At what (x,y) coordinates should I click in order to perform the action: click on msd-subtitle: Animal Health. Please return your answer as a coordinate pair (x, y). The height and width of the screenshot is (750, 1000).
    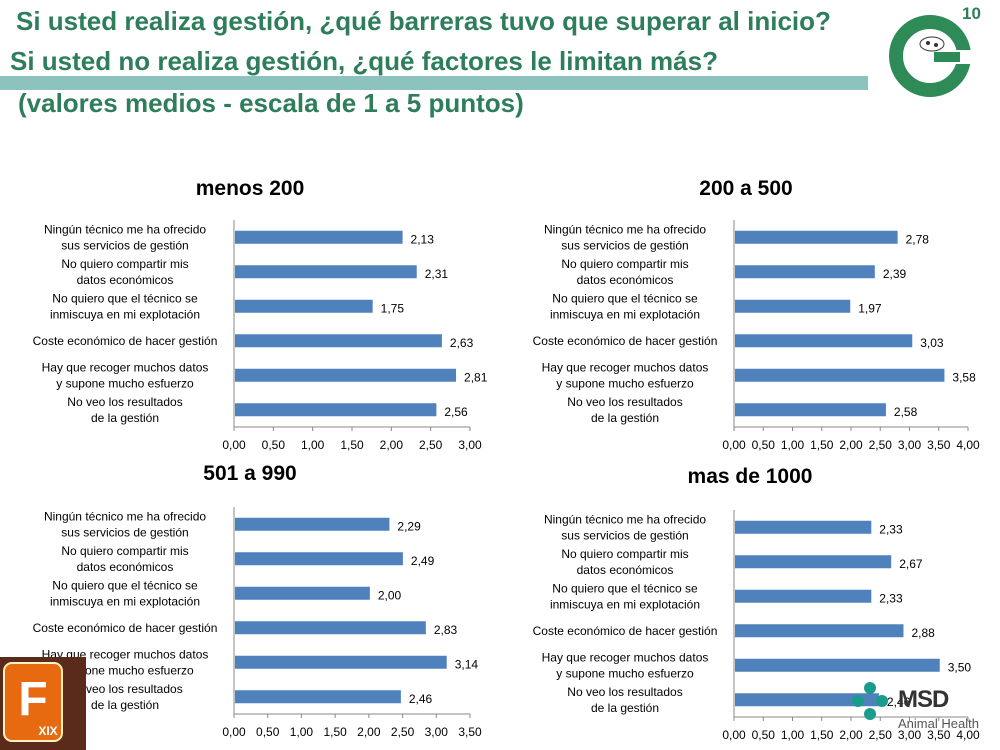
    Looking at the image, I should click on (938, 723).